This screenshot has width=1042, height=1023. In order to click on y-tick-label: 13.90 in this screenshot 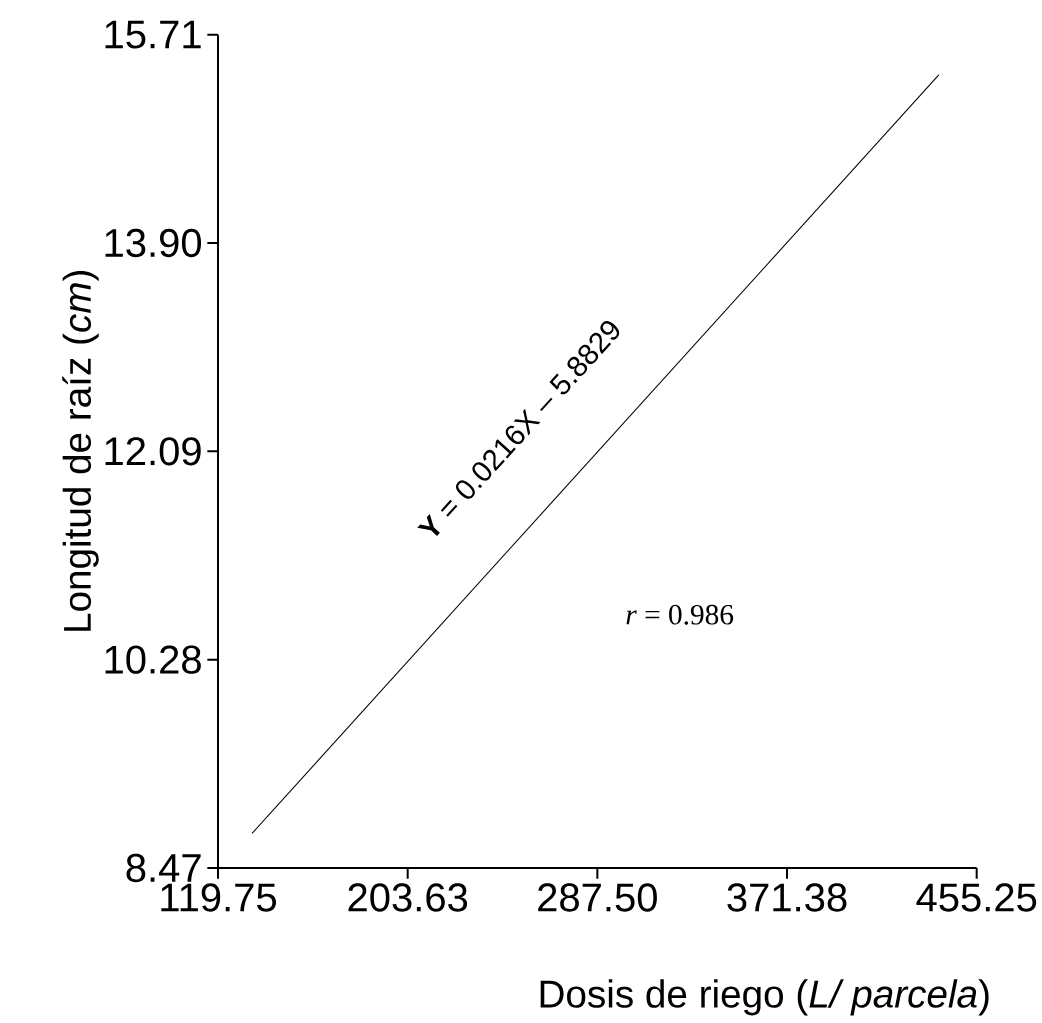, I will do `click(153, 243)`.